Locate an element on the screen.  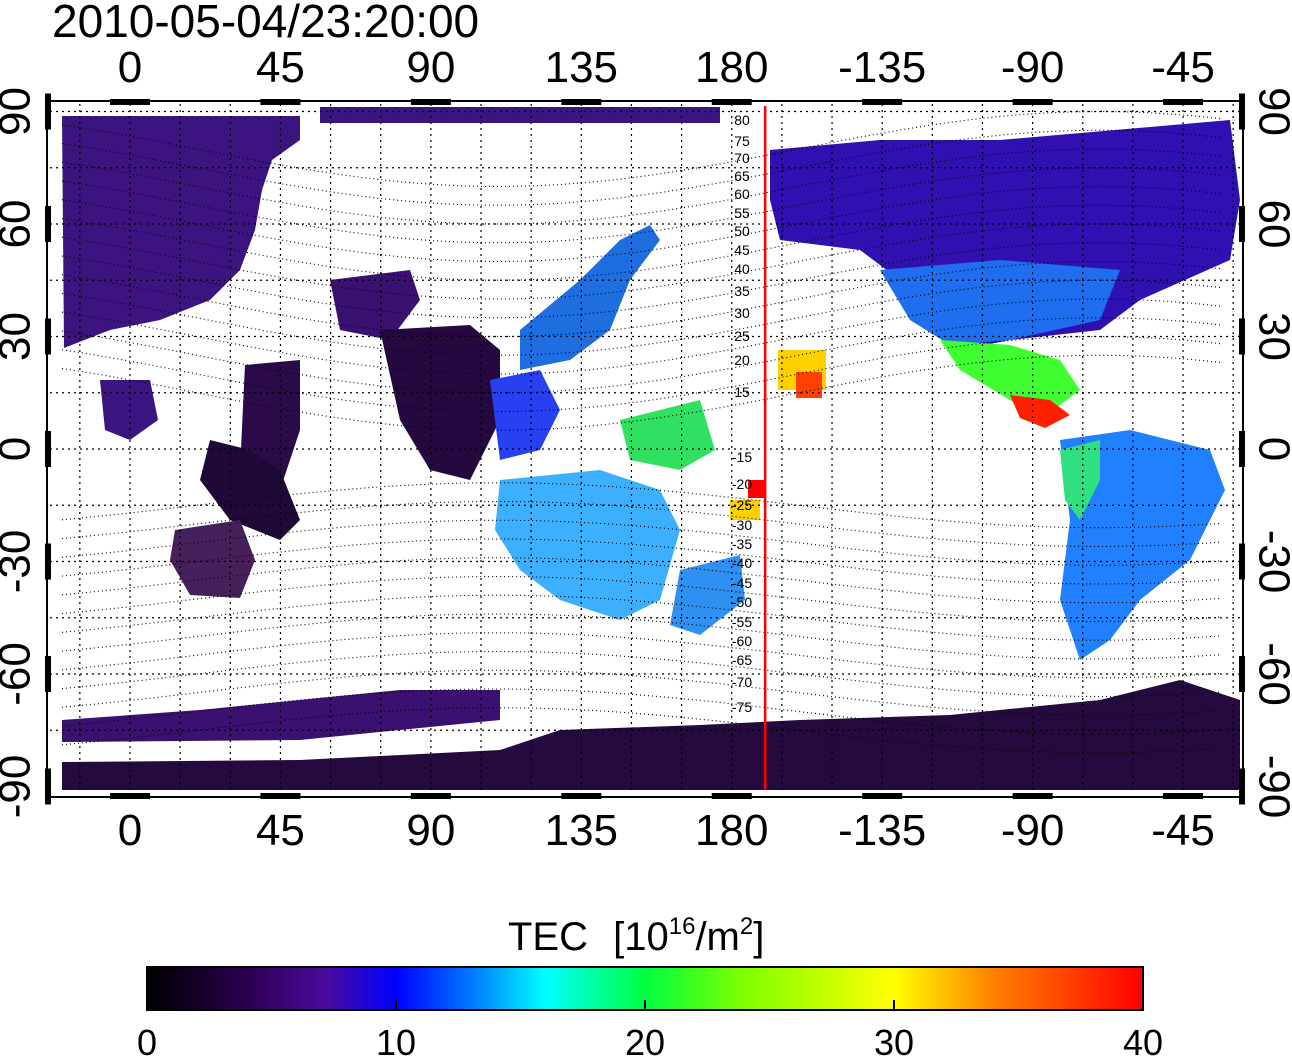
tec-region-north-america is located at coordinates (1005, 235).